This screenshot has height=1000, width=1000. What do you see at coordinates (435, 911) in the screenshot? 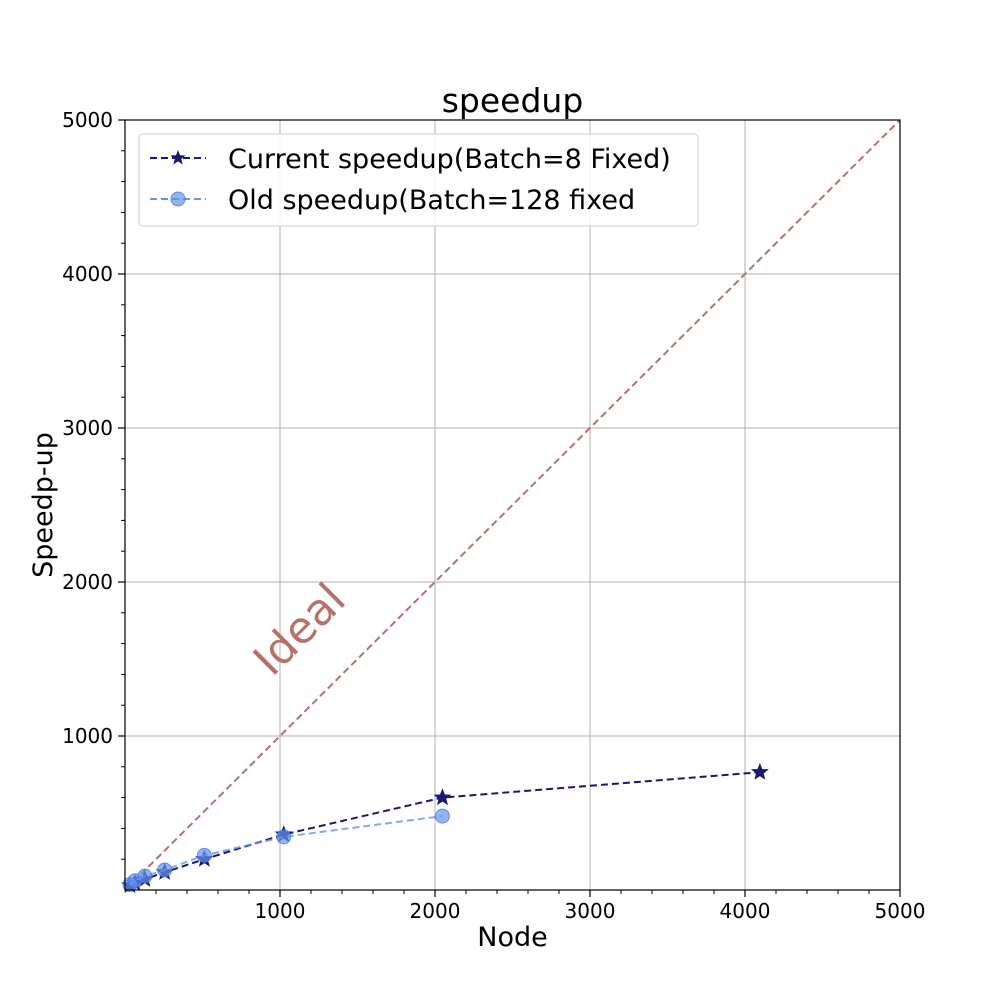
I see `x-tick-label: 2000` at bounding box center [435, 911].